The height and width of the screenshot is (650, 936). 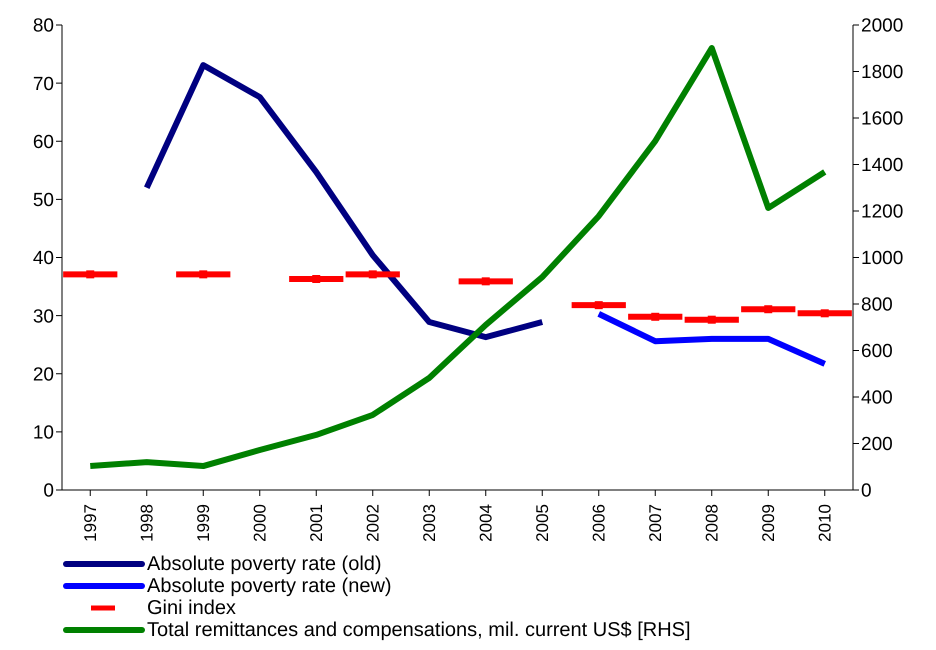 I want to click on y2-tick-label: 800, so click(x=877, y=305).